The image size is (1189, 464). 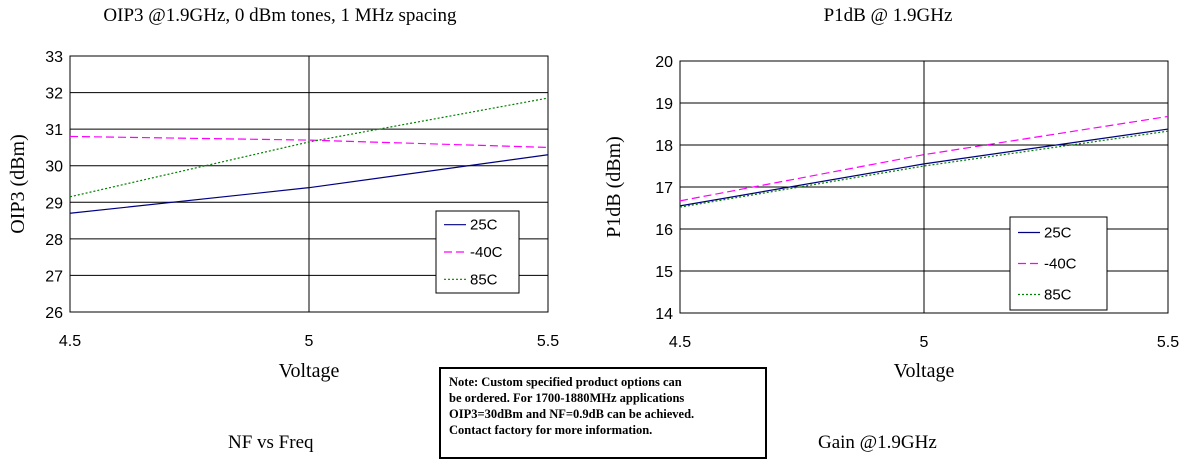 I want to click on chart1-y-tick-label: 29, so click(x=54, y=203).